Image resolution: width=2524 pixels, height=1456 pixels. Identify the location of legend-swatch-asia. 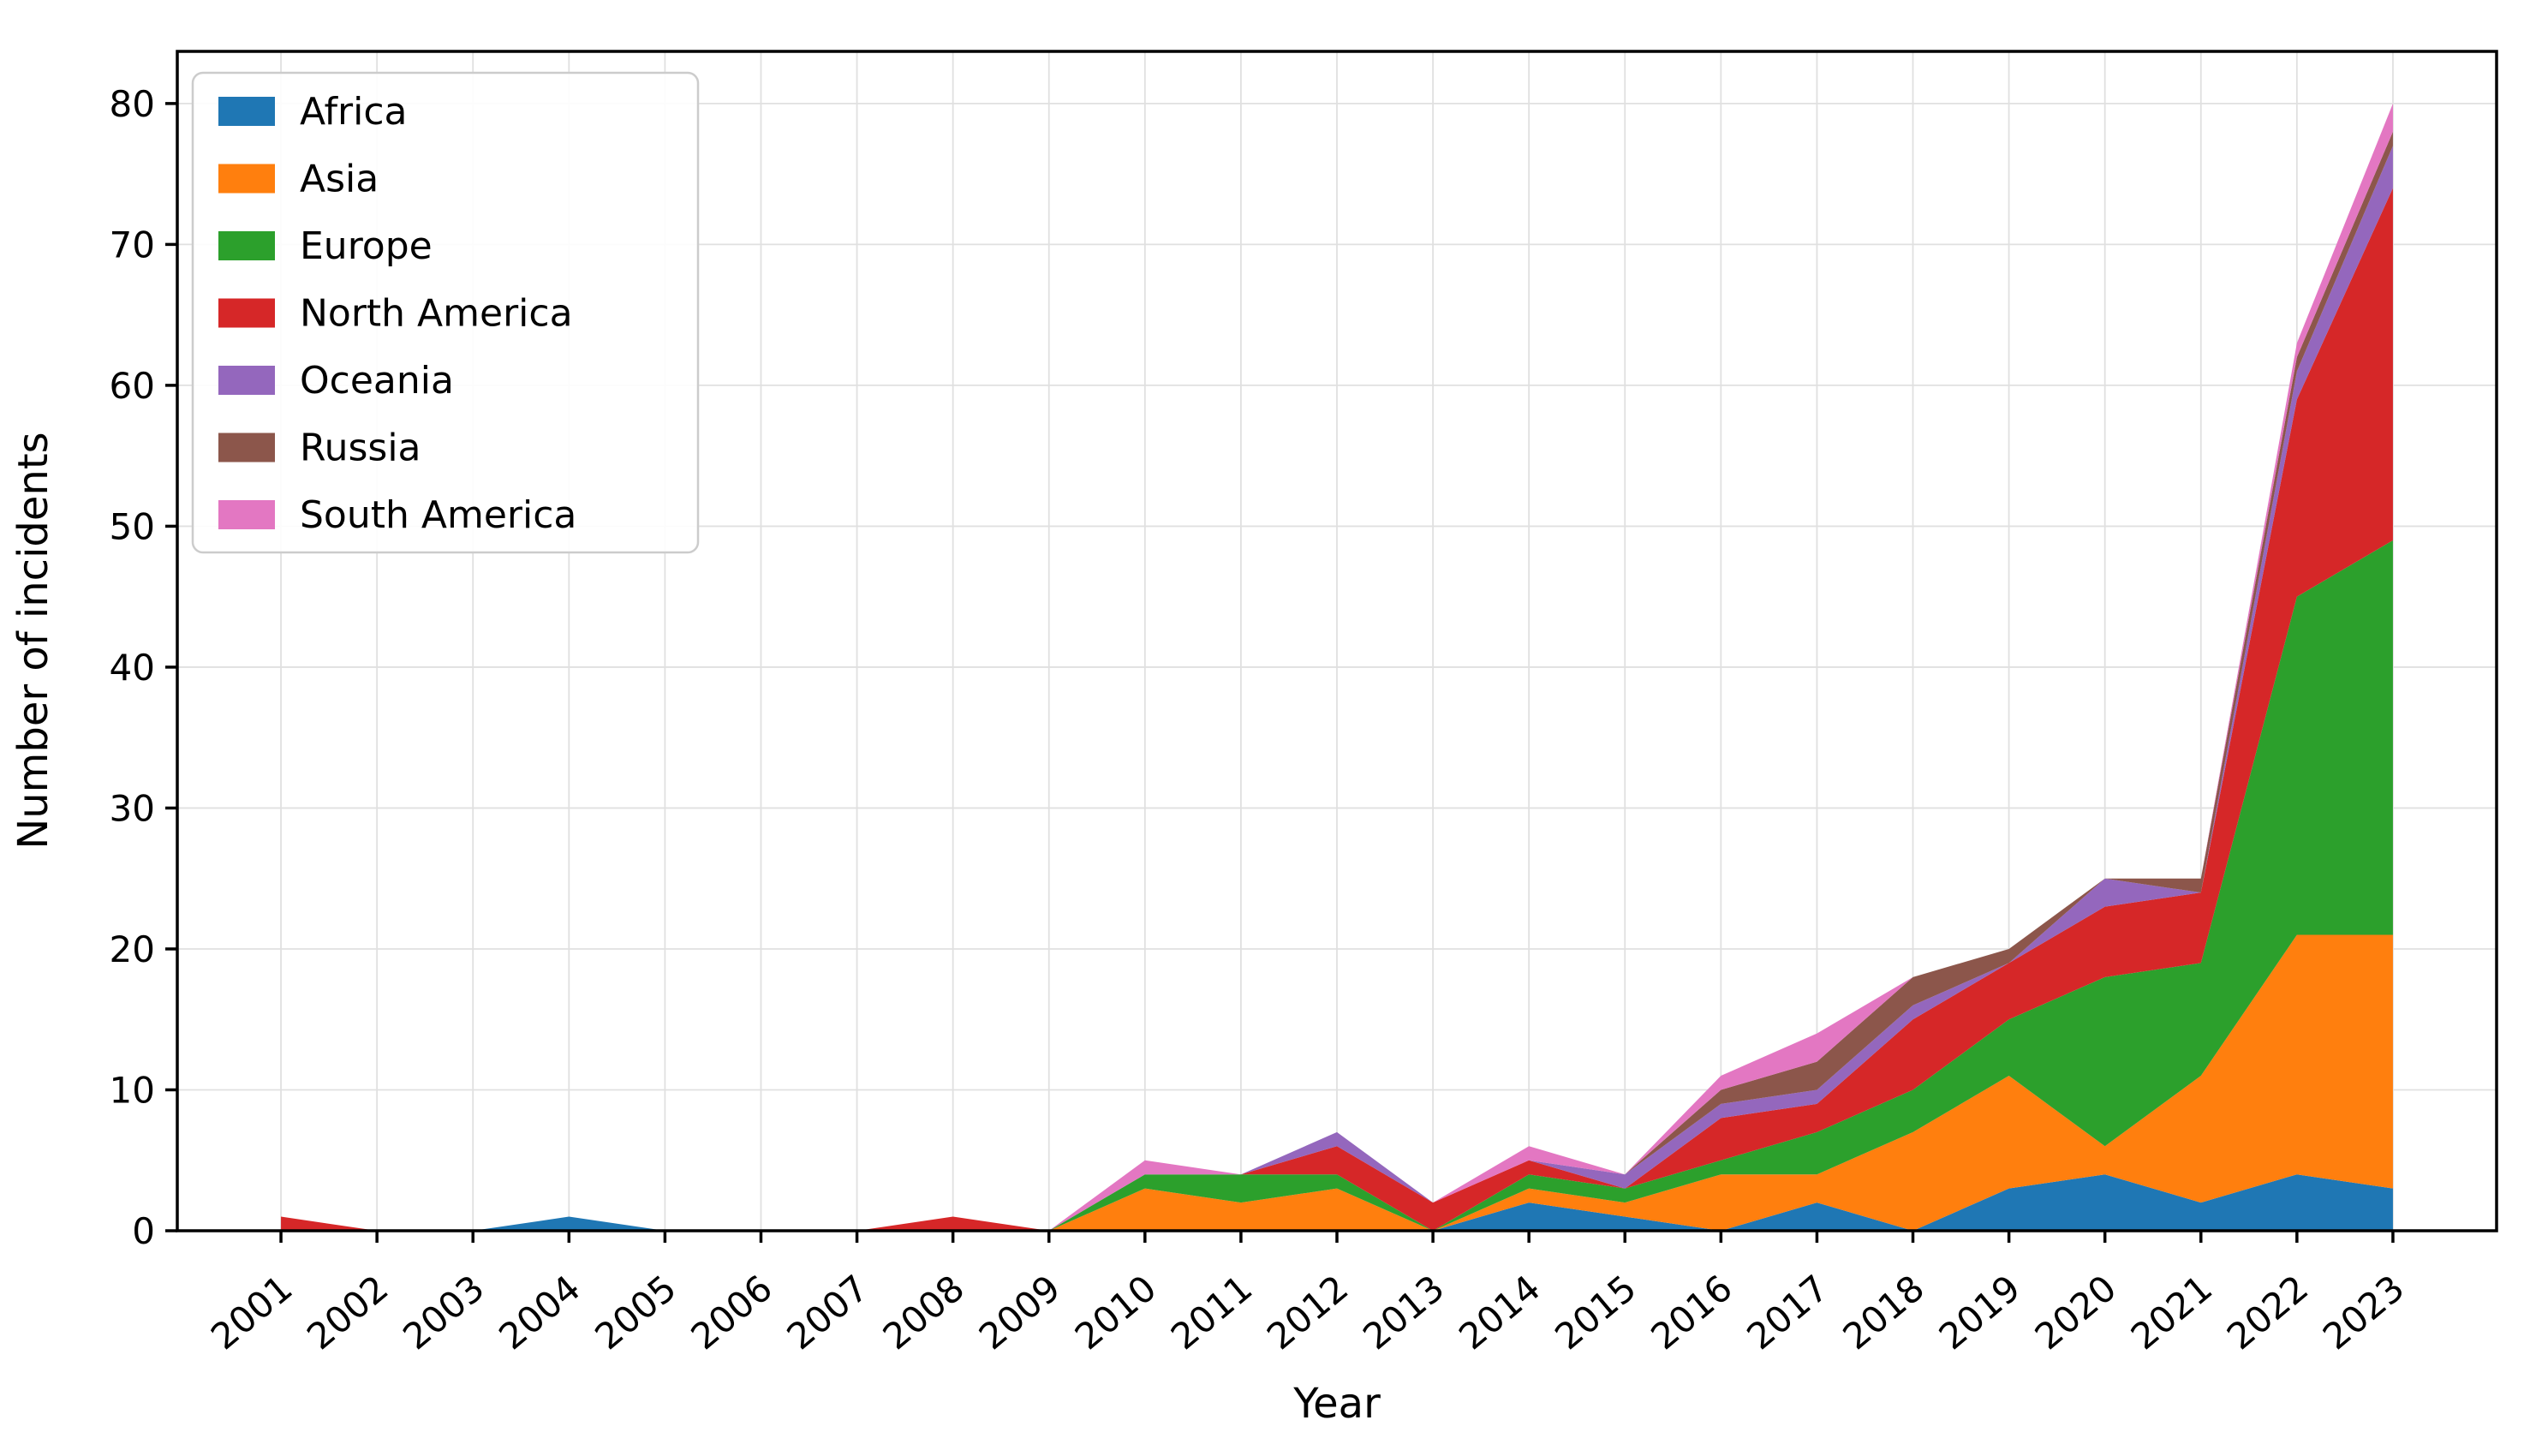
(246, 179).